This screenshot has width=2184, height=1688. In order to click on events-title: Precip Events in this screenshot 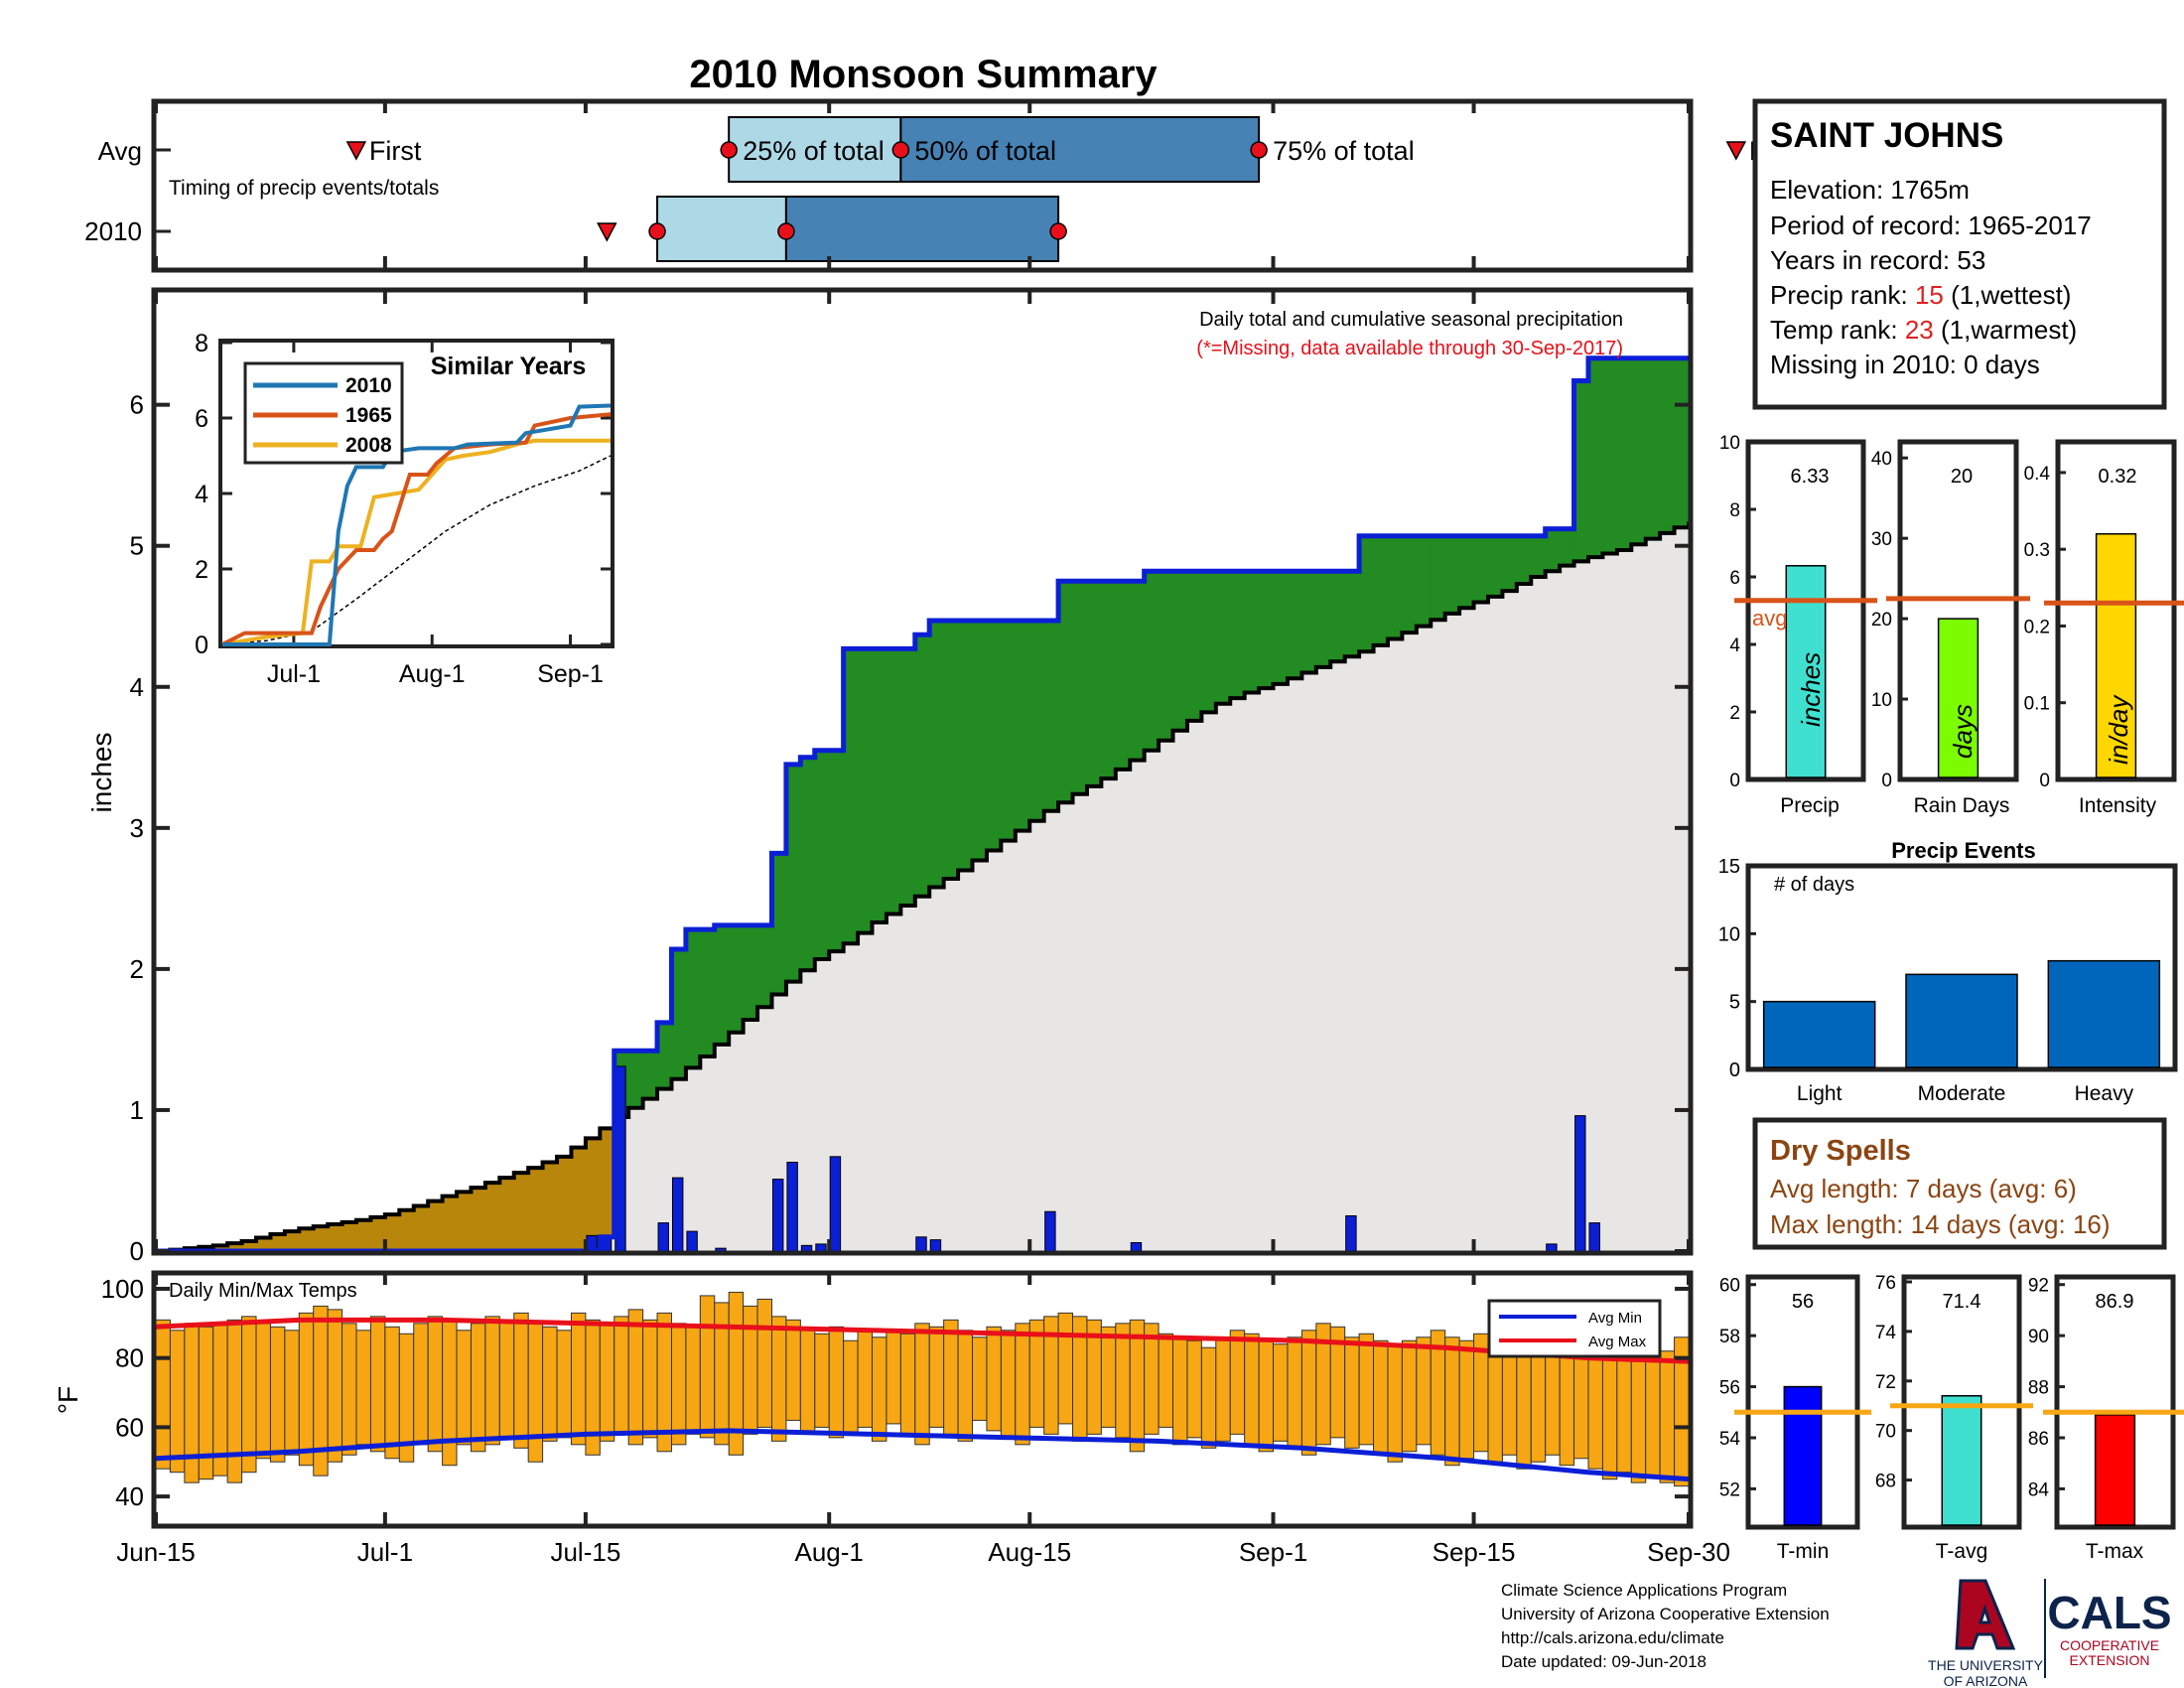, I will do `click(1963, 850)`.